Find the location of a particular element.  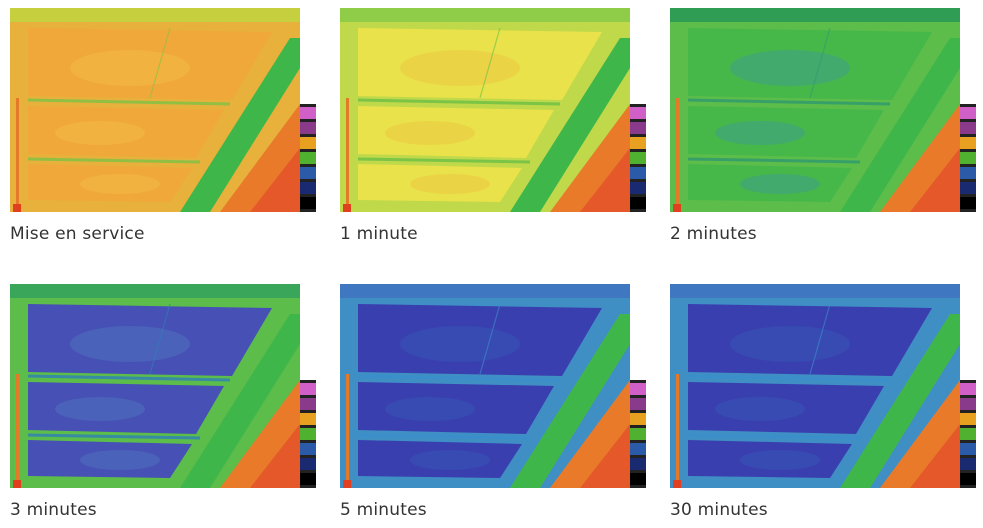

thermal-panel-commissioning: Mise en service is located at coordinates (163, 122).